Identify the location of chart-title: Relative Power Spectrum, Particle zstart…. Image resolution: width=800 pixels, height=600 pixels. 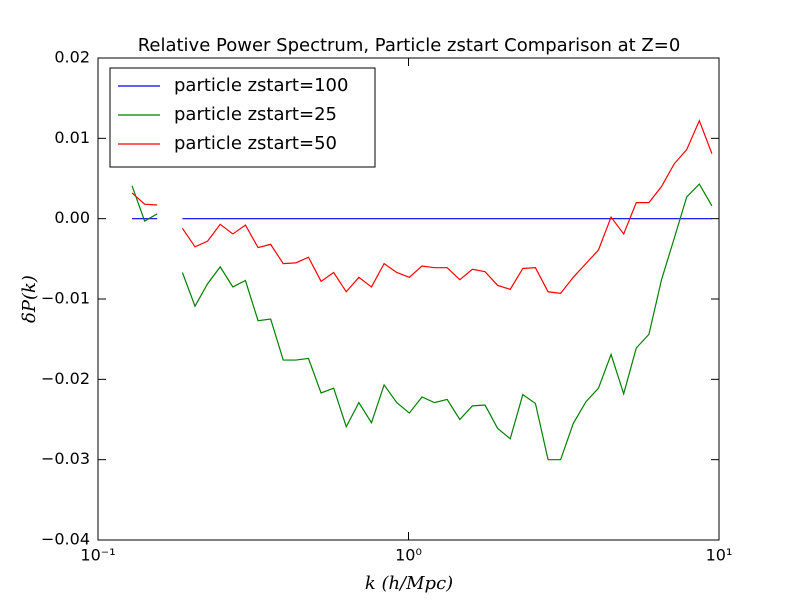
(409, 45).